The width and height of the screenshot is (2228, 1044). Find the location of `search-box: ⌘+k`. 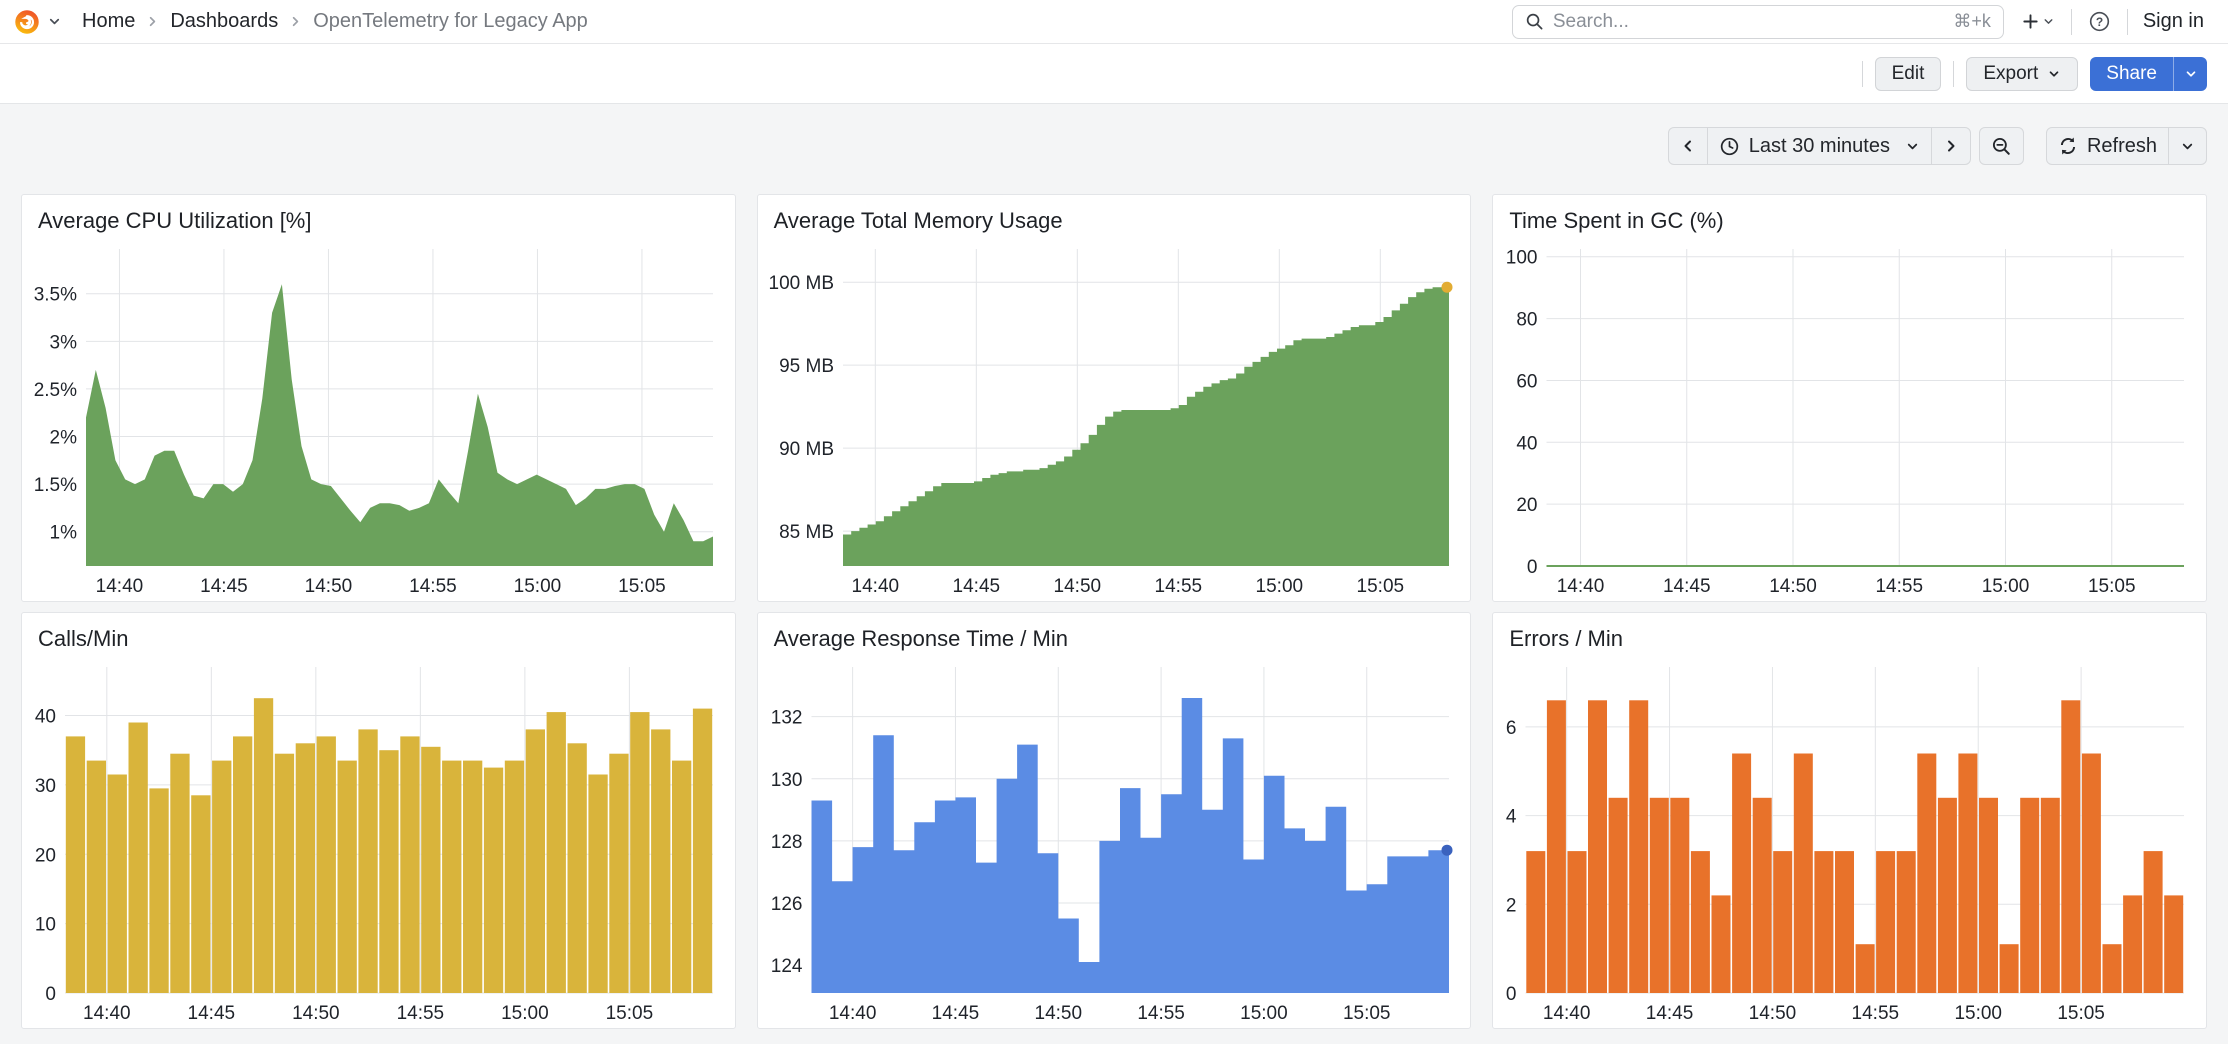

search-box: ⌘+k is located at coordinates (1757, 21).